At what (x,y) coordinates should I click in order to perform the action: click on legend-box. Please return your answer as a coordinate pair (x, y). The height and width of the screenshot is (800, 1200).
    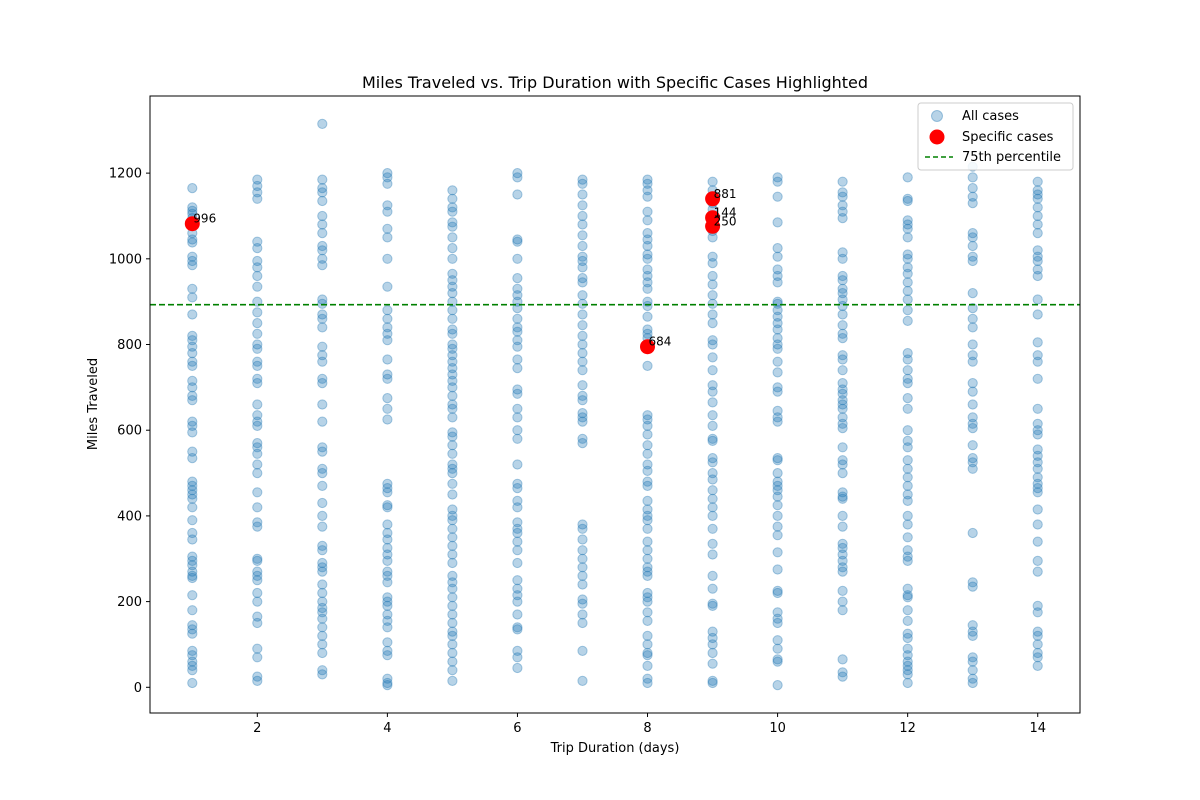
    Looking at the image, I should click on (995, 136).